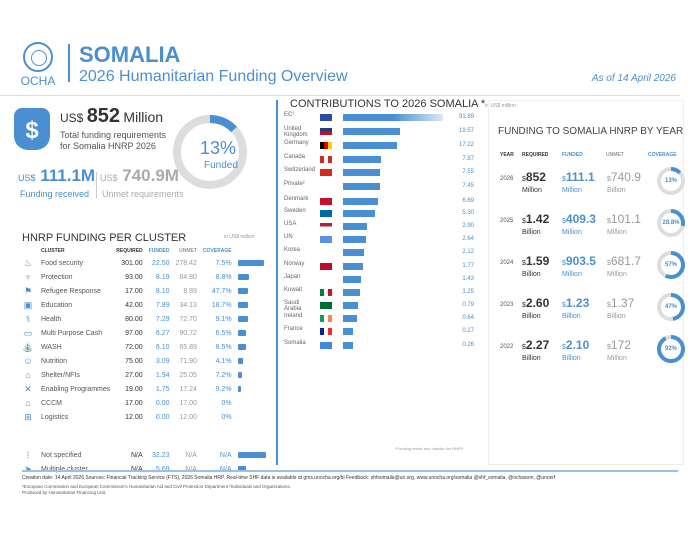 The height and width of the screenshot is (541, 700). Describe the element at coordinates (536, 219) in the screenshot. I see `year-required: $1.42` at that location.